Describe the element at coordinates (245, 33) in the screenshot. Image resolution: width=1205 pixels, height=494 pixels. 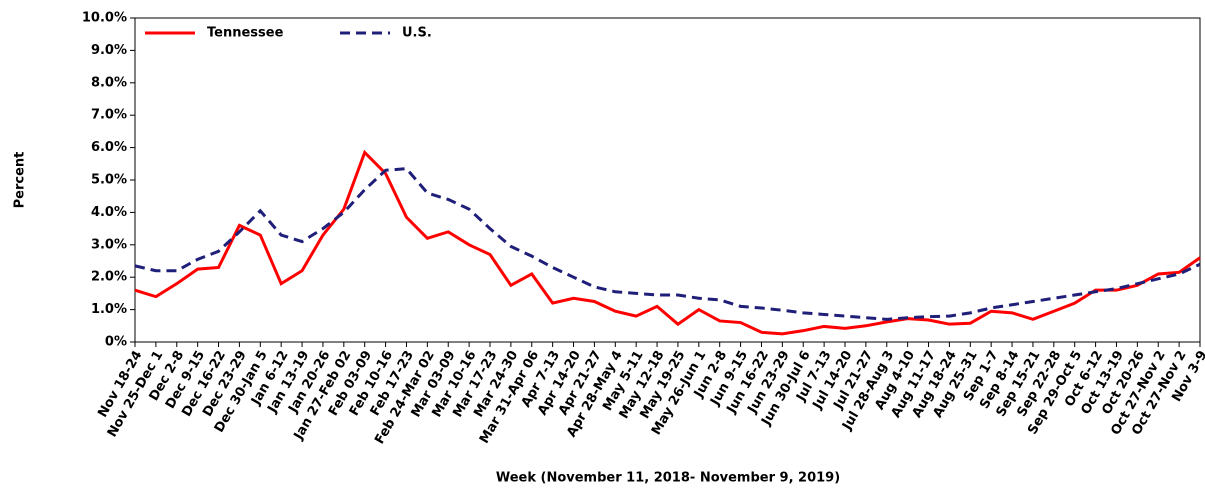
I see `legend-label: Tennessee` at that location.